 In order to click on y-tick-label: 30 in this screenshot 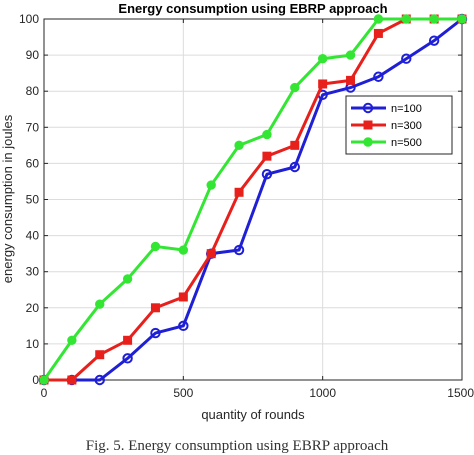, I will do `click(33, 272)`.